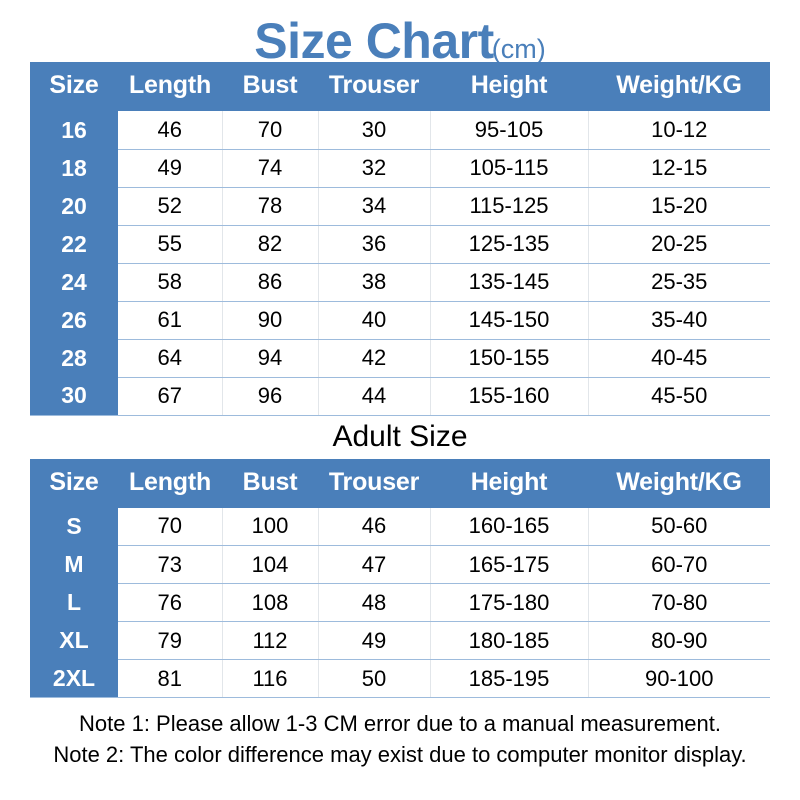 This screenshot has height=800, width=800. I want to click on cell-length: 46, so click(170, 130).